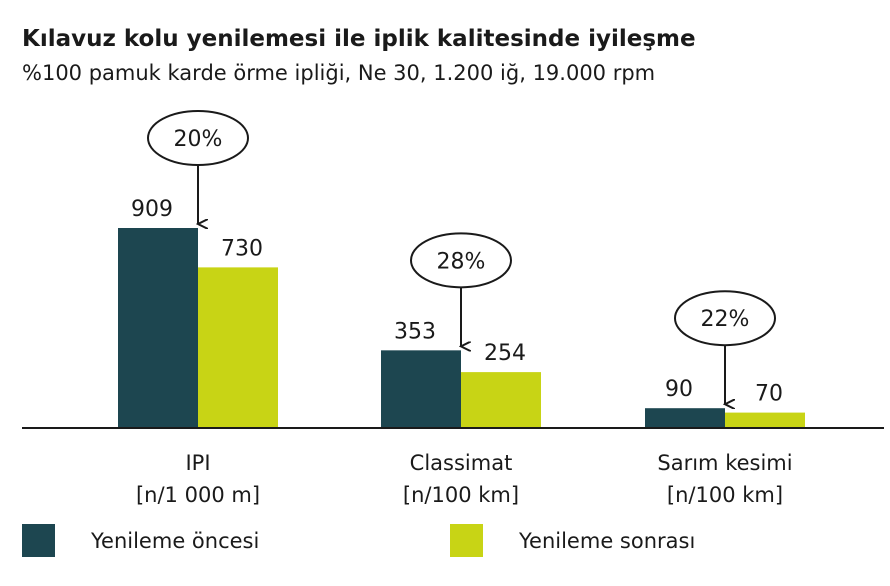 This screenshot has width=890, height=586. What do you see at coordinates (197, 463) in the screenshot?
I see `category-label-0: IPI` at bounding box center [197, 463].